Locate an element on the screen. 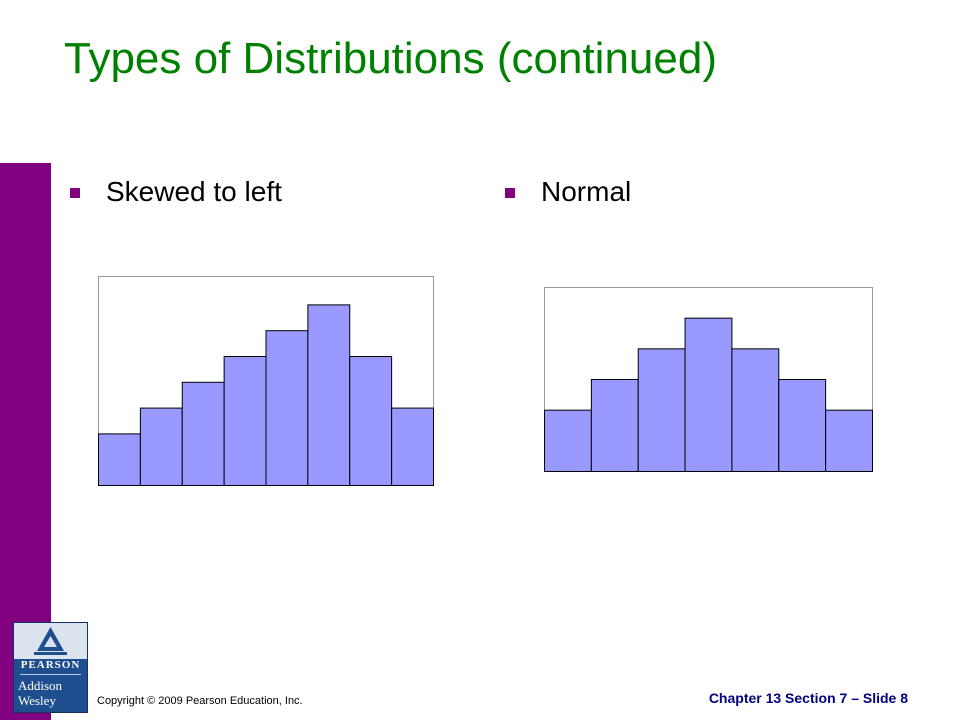 This screenshot has width=960, height=720. bullet-skewed-left: Skewed to left is located at coordinates (176, 192).